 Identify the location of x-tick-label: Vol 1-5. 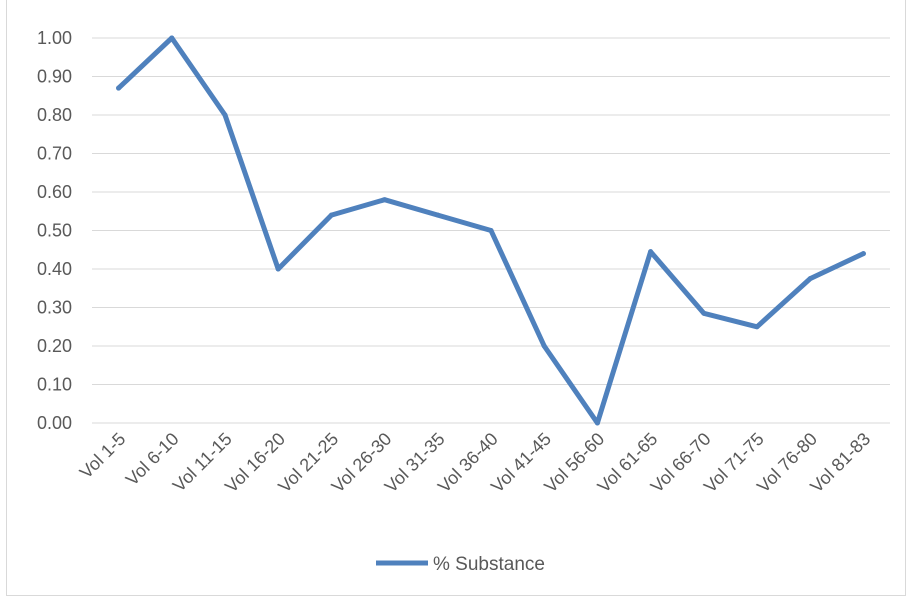
(103, 456).